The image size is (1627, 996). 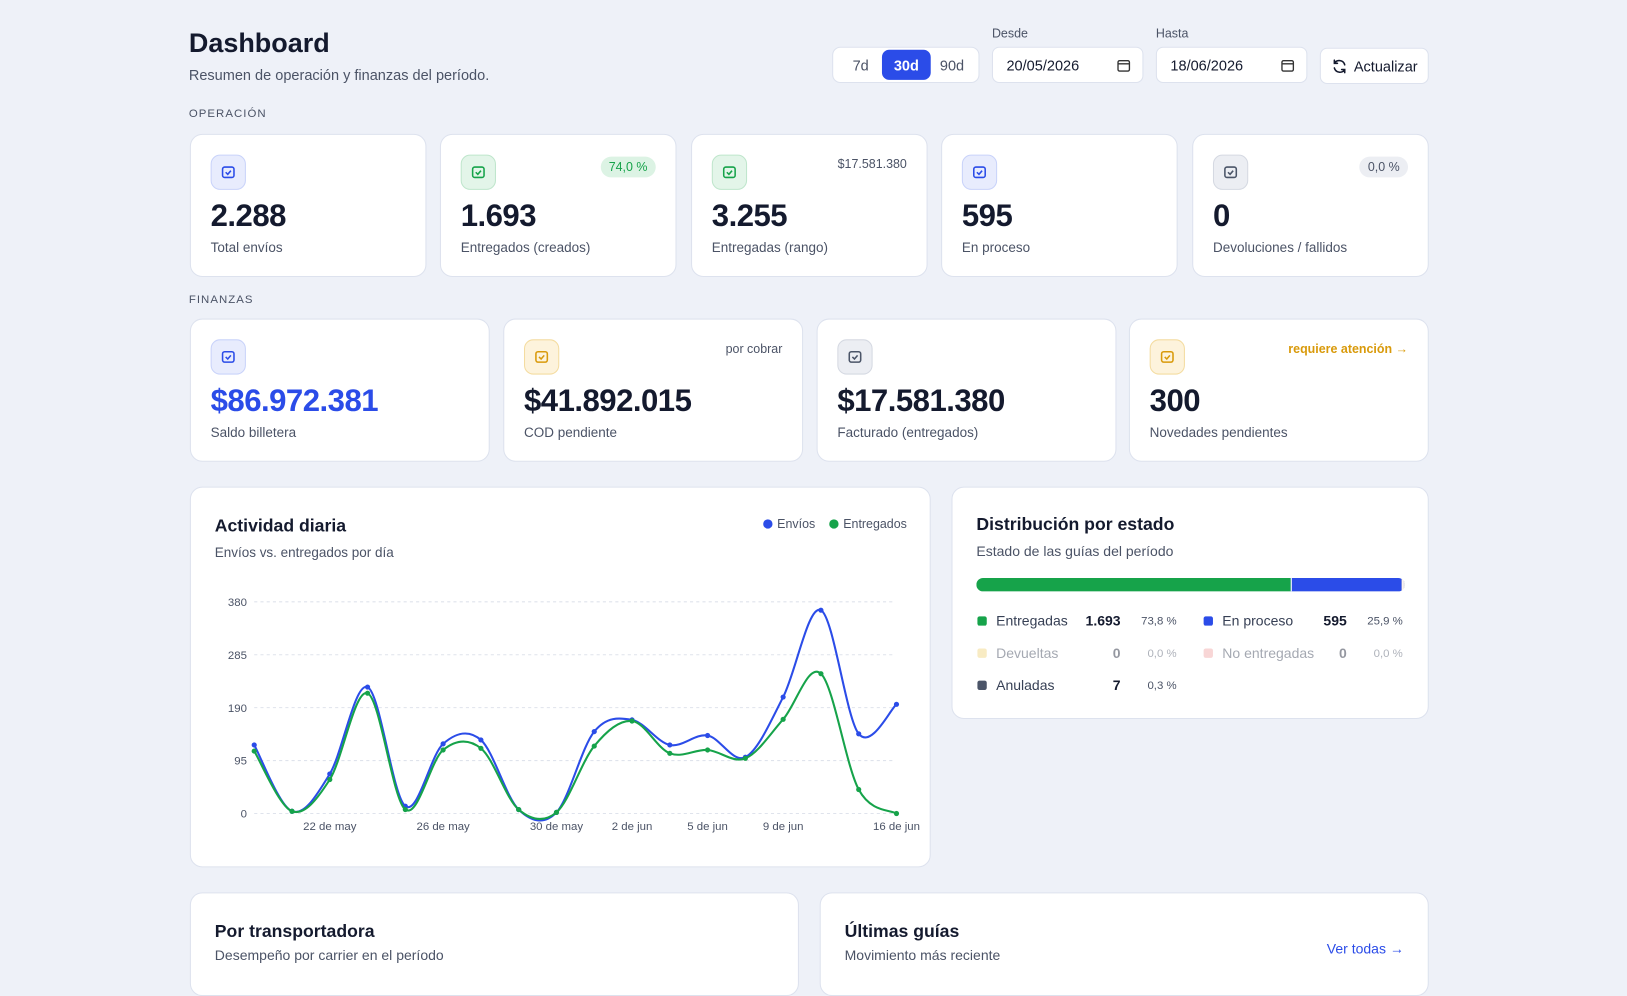 What do you see at coordinates (1280, 247) in the screenshot?
I see `kpi-label: Devoluciones / fallidos` at bounding box center [1280, 247].